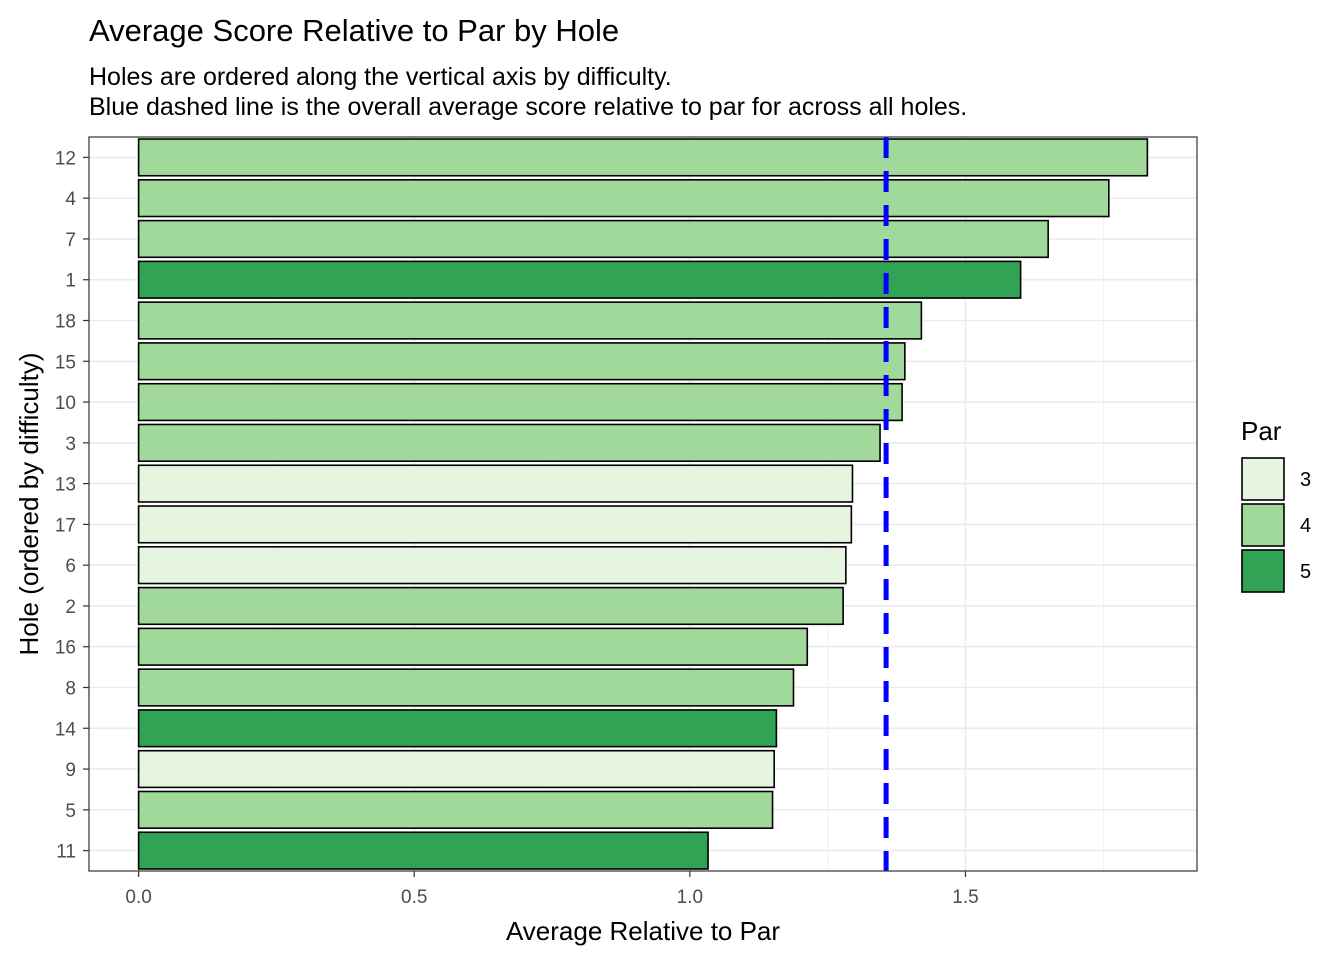 This screenshot has height=960, width=1344. Describe the element at coordinates (643, 931) in the screenshot. I see `x-axis-title: Average Relative to Par` at that location.